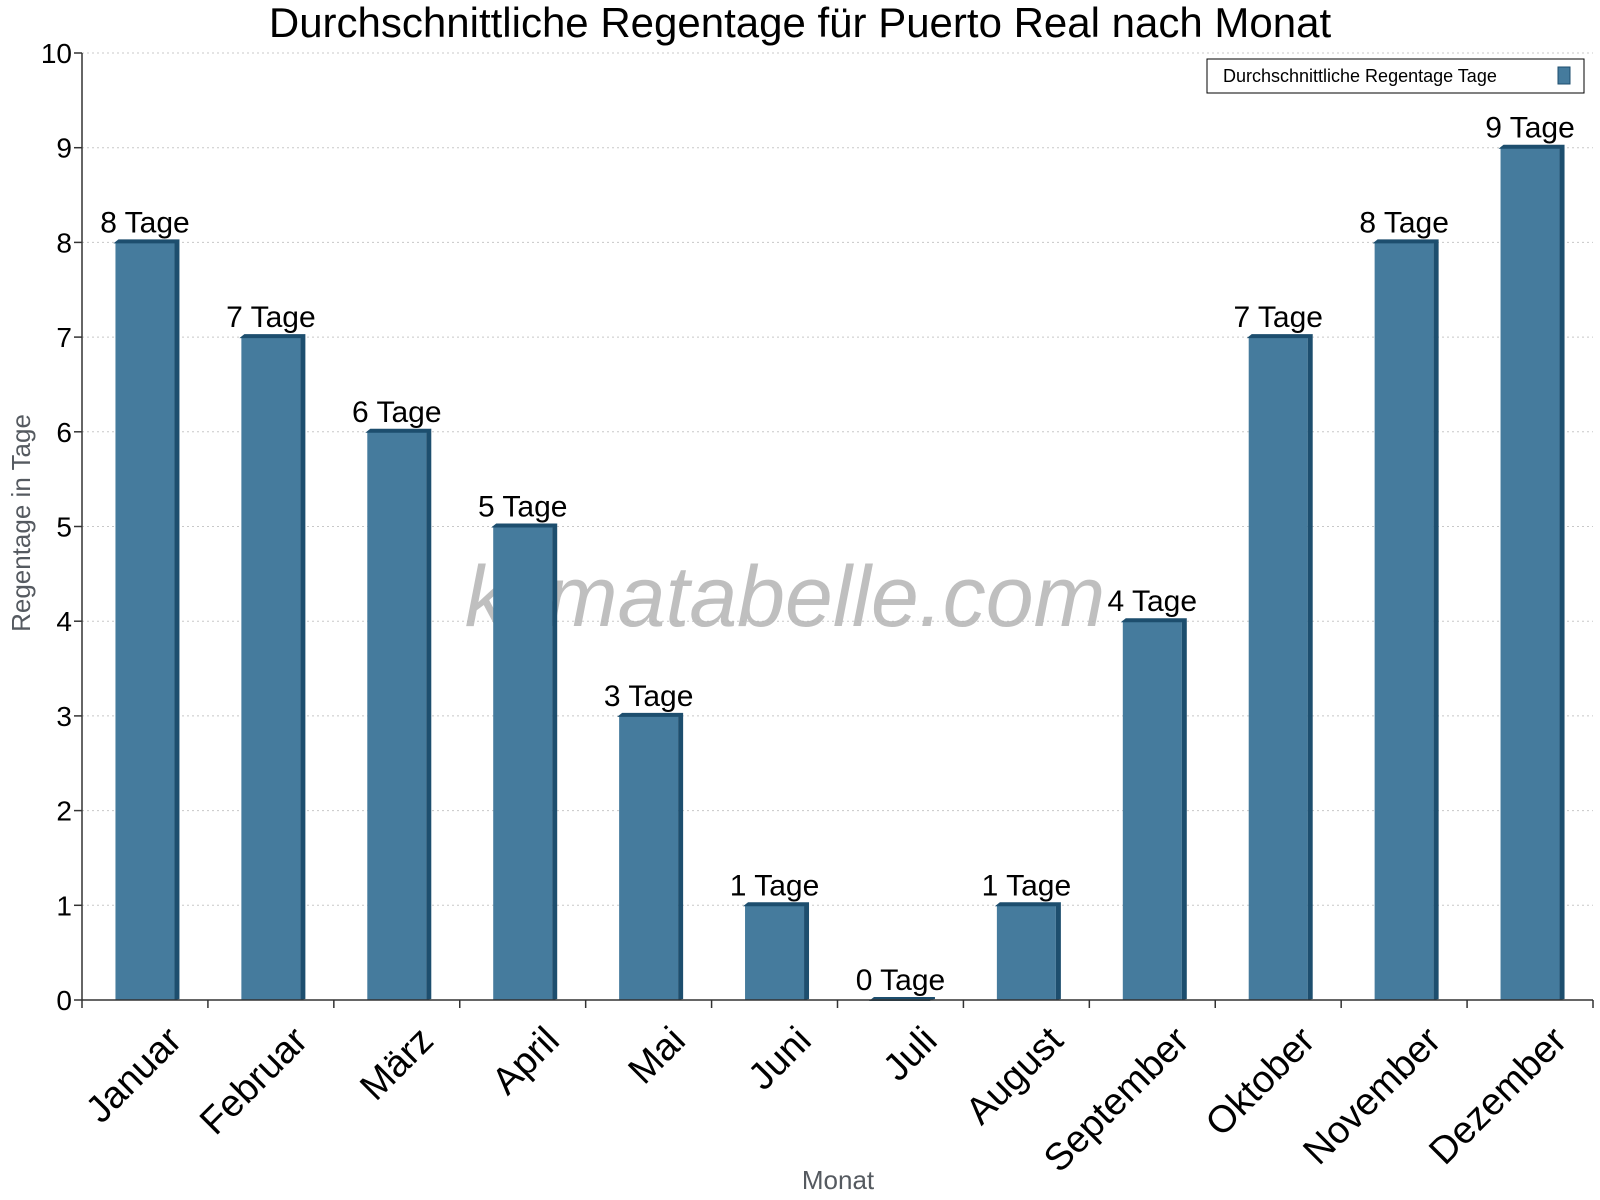 The width and height of the screenshot is (1600, 1200). What do you see at coordinates (910, 1054) in the screenshot?
I see `x-tick-label-7: Juli` at bounding box center [910, 1054].